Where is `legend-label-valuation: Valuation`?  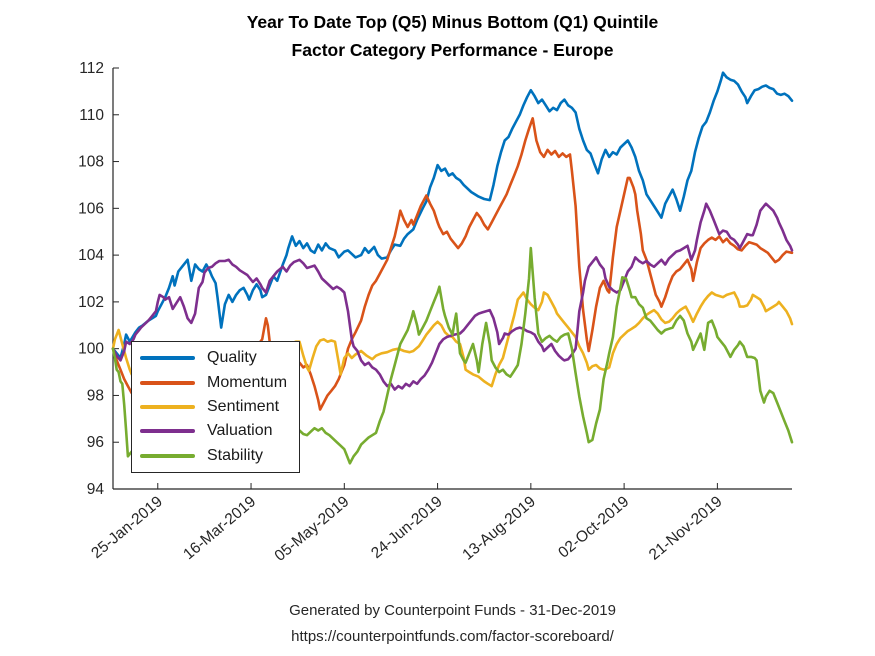
legend-label-valuation: Valuation is located at coordinates (240, 431).